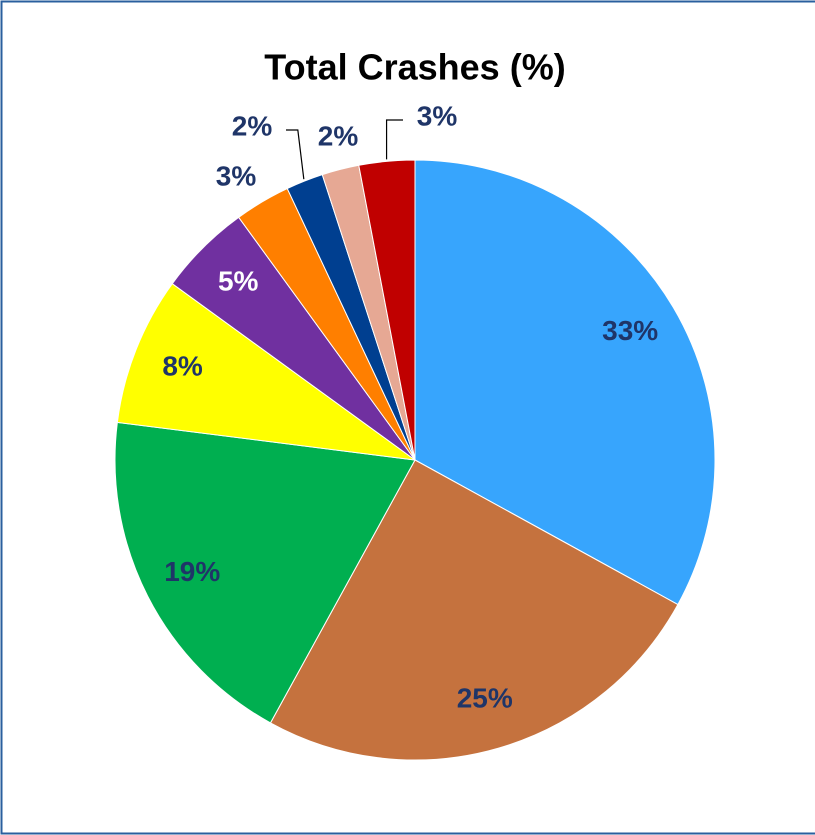 This screenshot has width=815, height=835. I want to click on data-label: 25%, so click(485, 697).